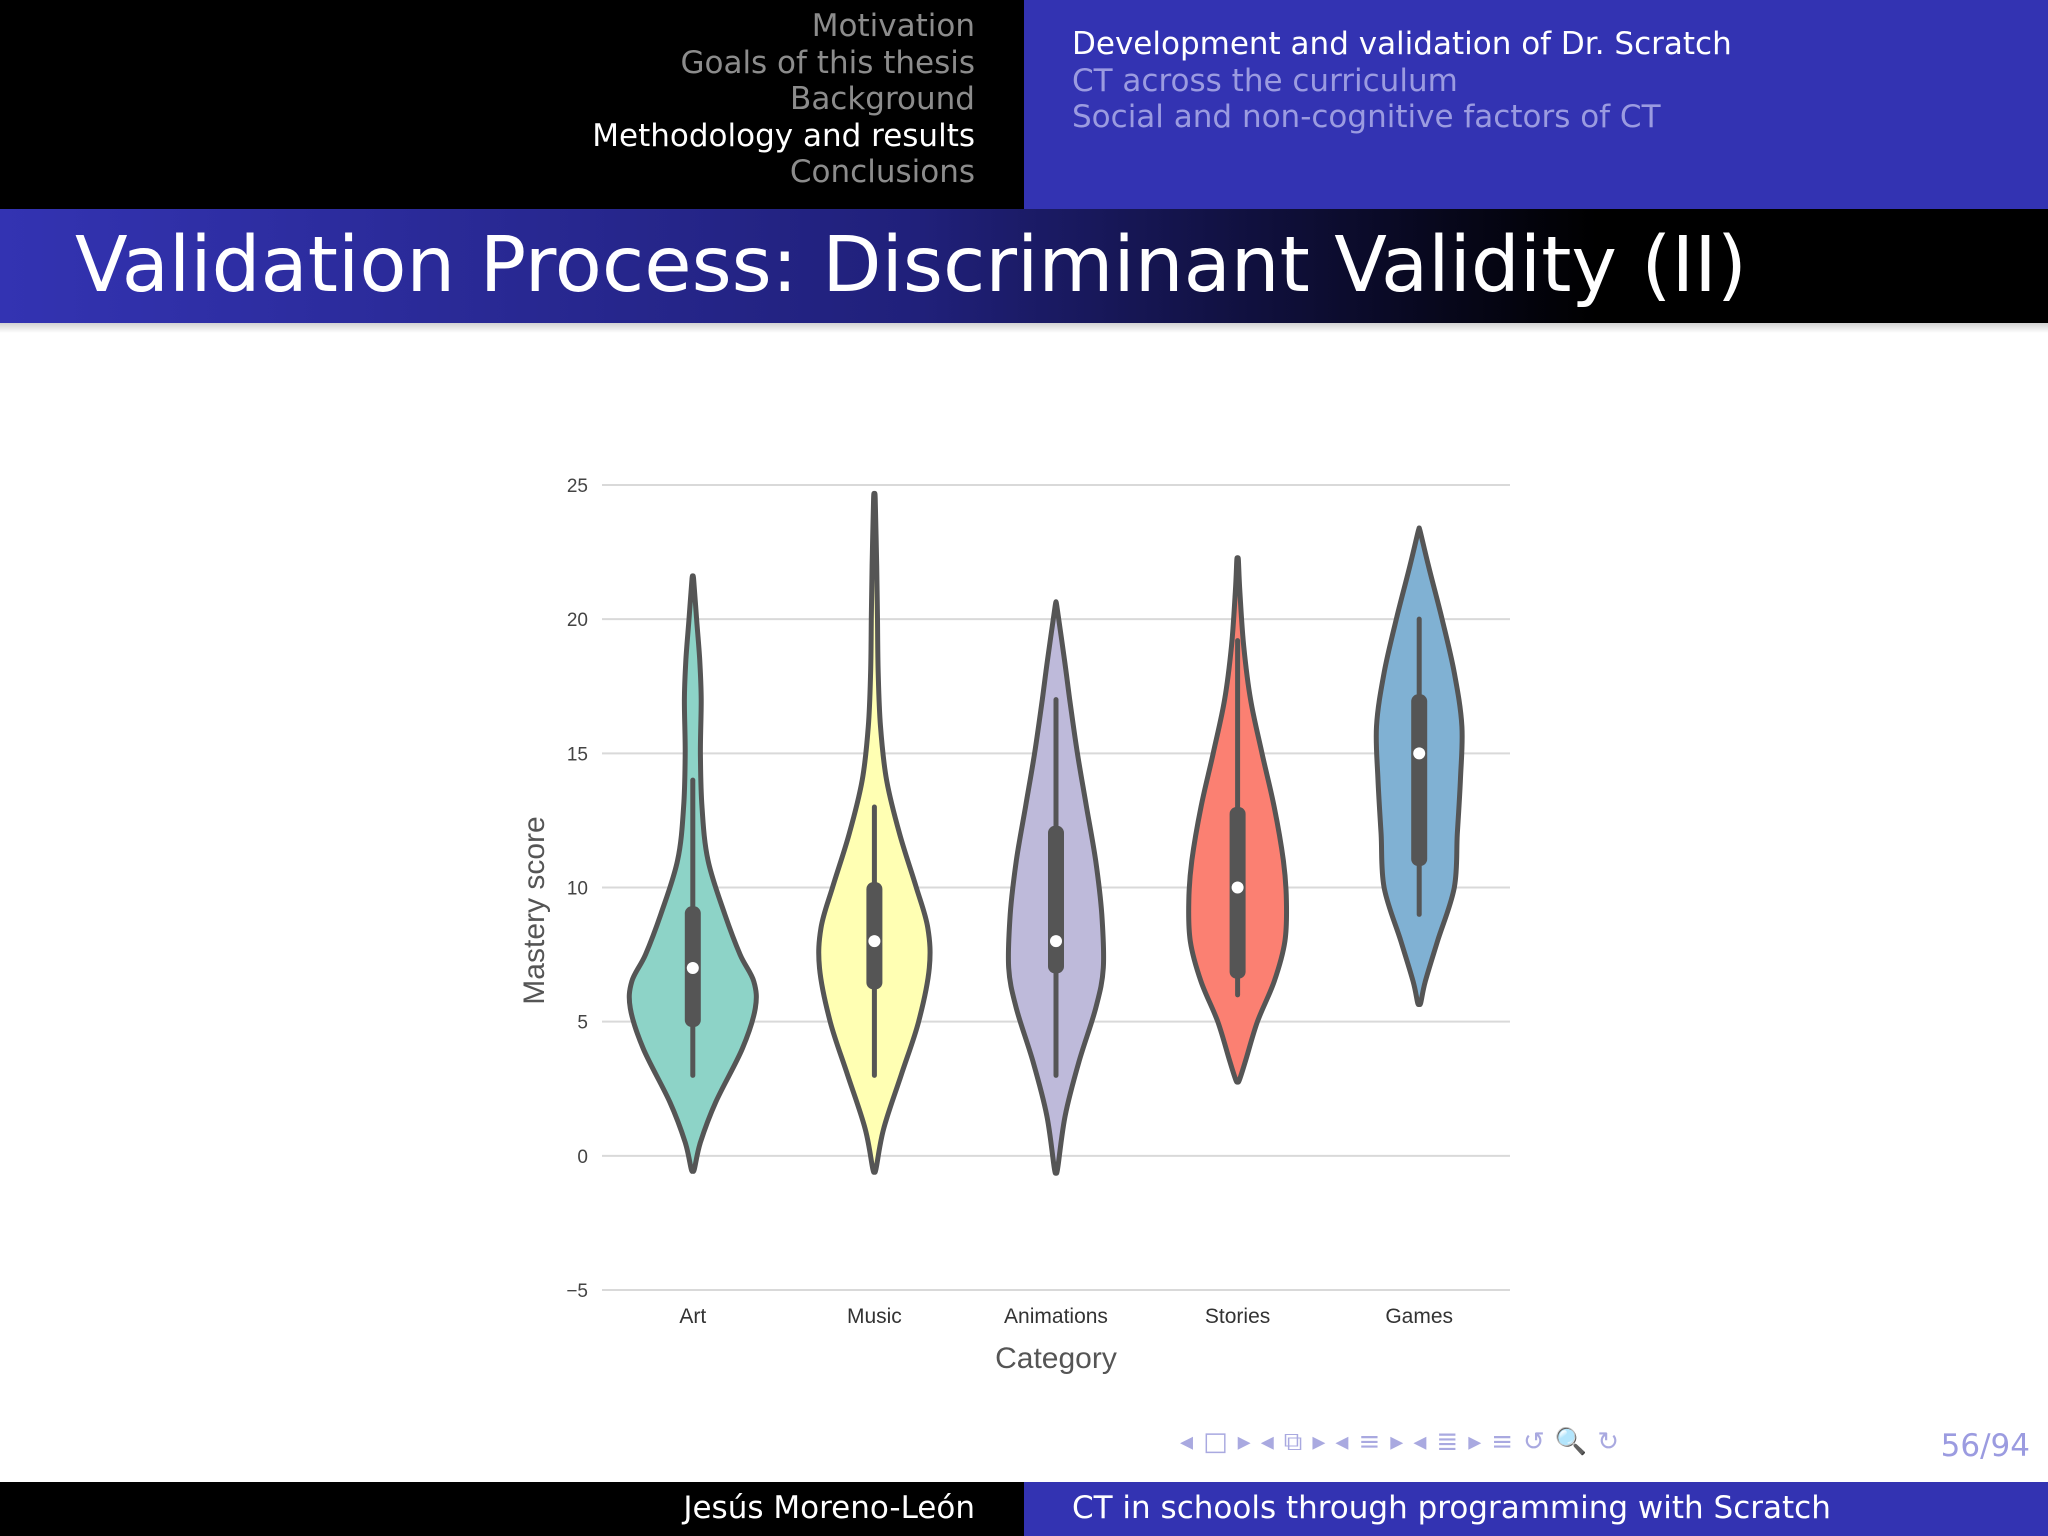 The height and width of the screenshot is (1536, 2048). I want to click on y-tick-label: 10, so click(577, 889).